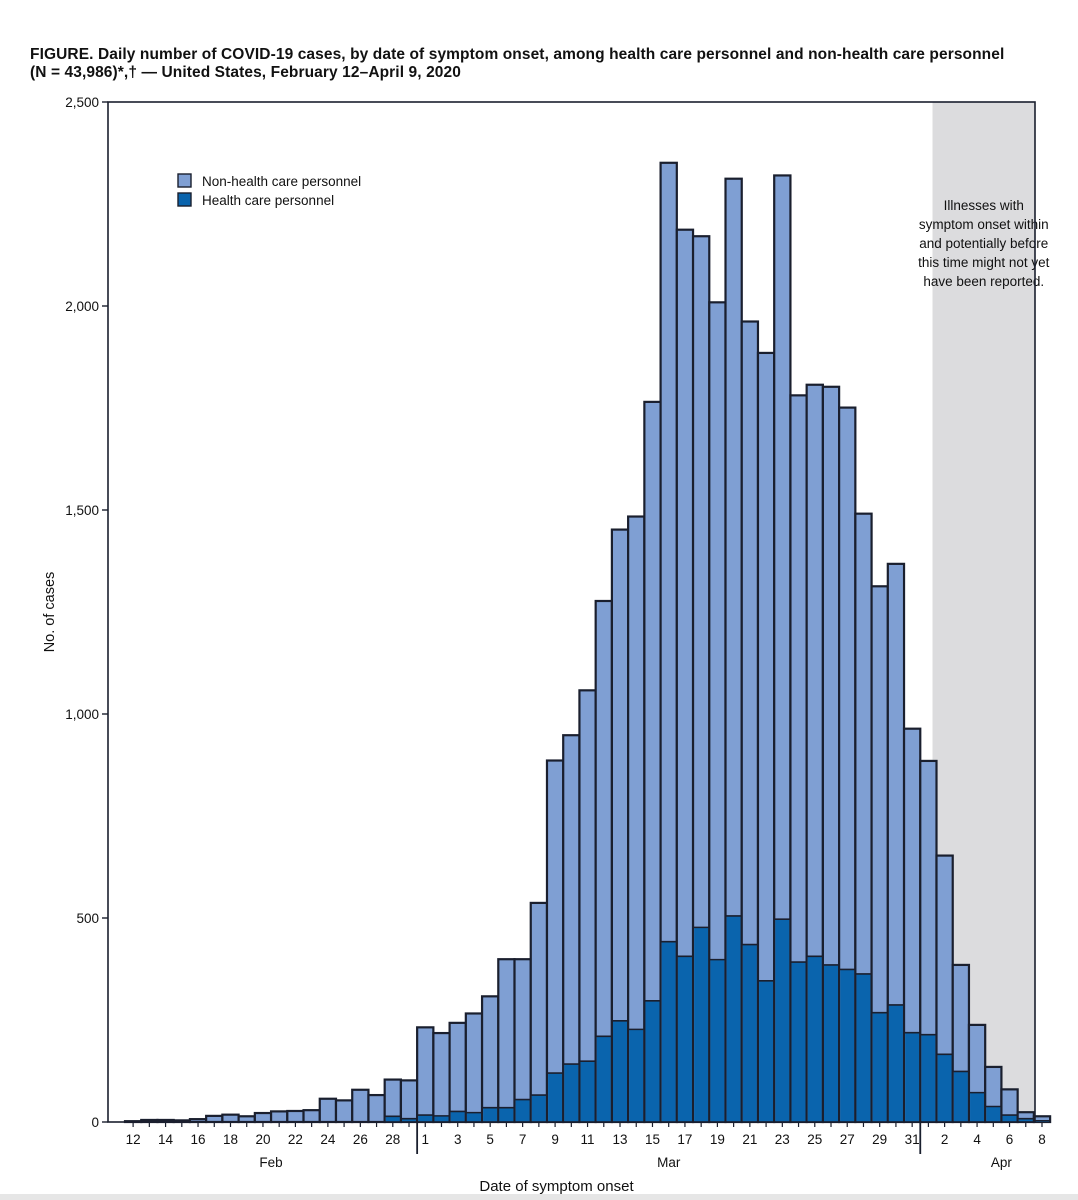  I want to click on page-bottom-edge, so click(539, 1197).